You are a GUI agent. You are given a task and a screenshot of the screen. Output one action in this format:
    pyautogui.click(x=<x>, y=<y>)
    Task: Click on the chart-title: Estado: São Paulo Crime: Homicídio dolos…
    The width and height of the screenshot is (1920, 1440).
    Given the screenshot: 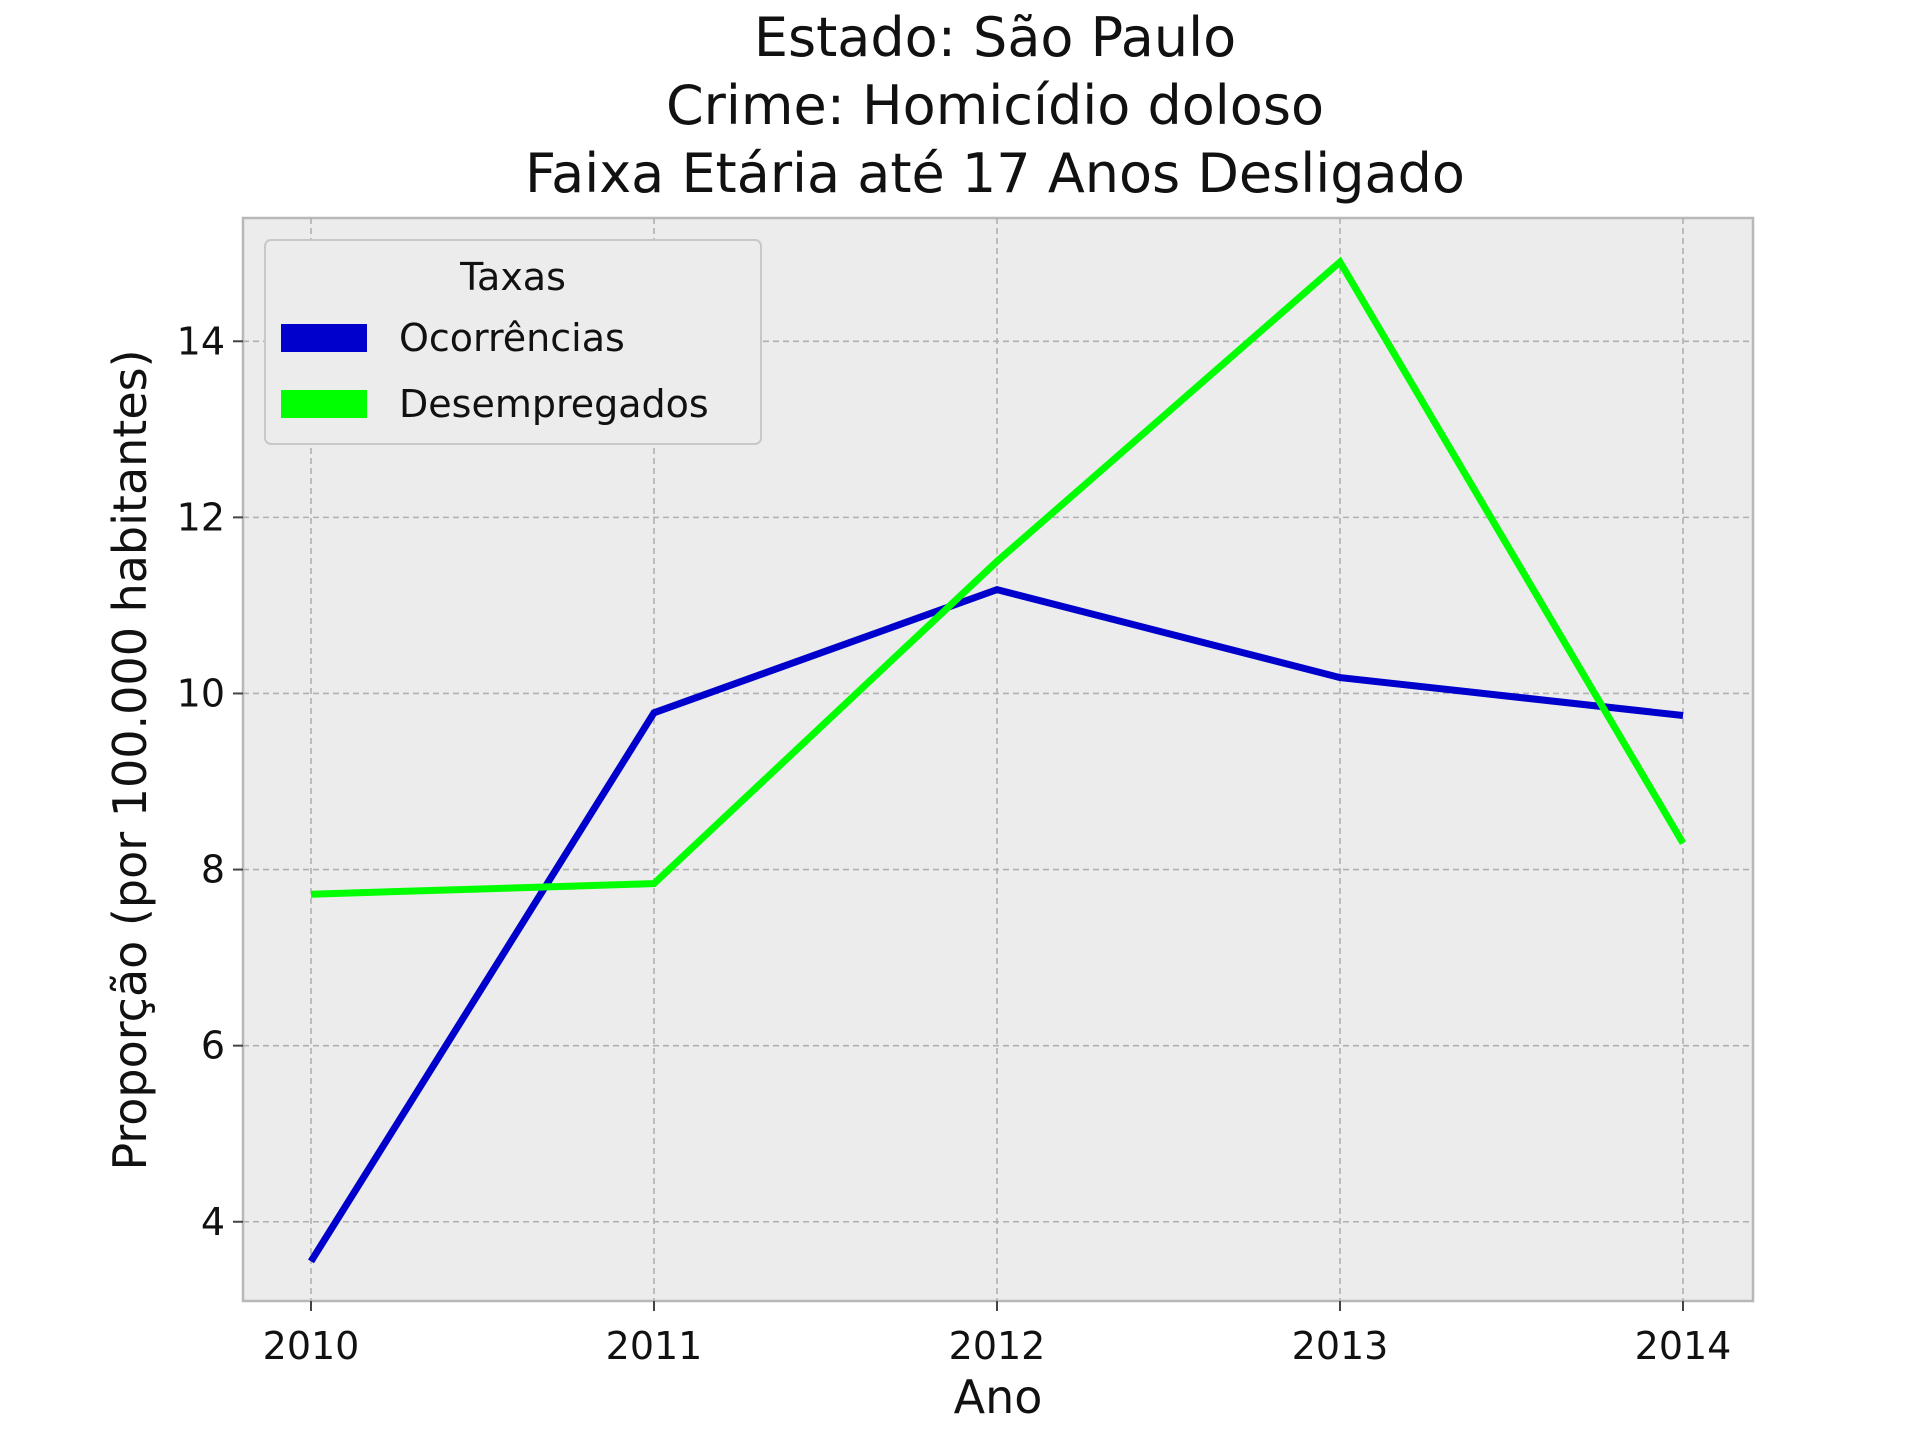 What is the action you would take?
    pyautogui.click(x=995, y=105)
    